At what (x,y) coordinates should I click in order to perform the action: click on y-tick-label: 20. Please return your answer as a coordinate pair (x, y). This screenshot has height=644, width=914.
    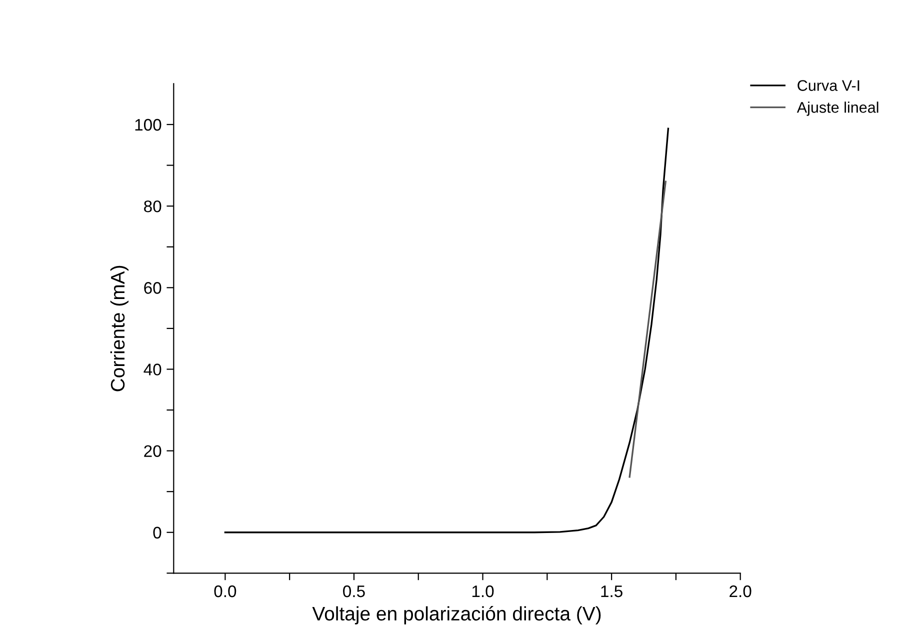
    Looking at the image, I should click on (153, 451).